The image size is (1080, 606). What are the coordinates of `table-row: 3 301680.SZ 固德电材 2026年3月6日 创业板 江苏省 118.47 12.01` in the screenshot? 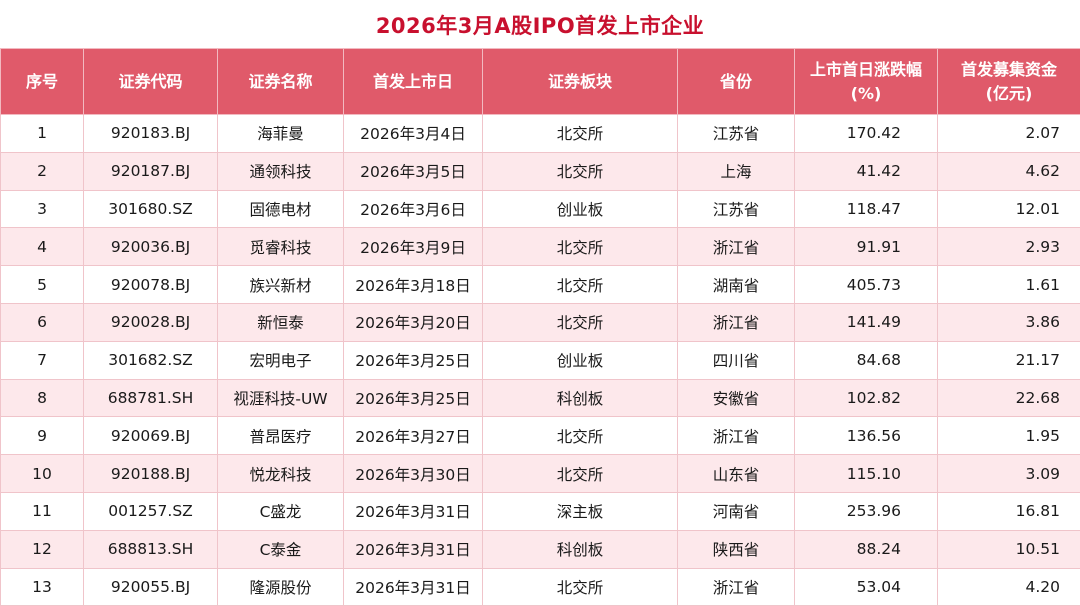 It's located at (540, 209).